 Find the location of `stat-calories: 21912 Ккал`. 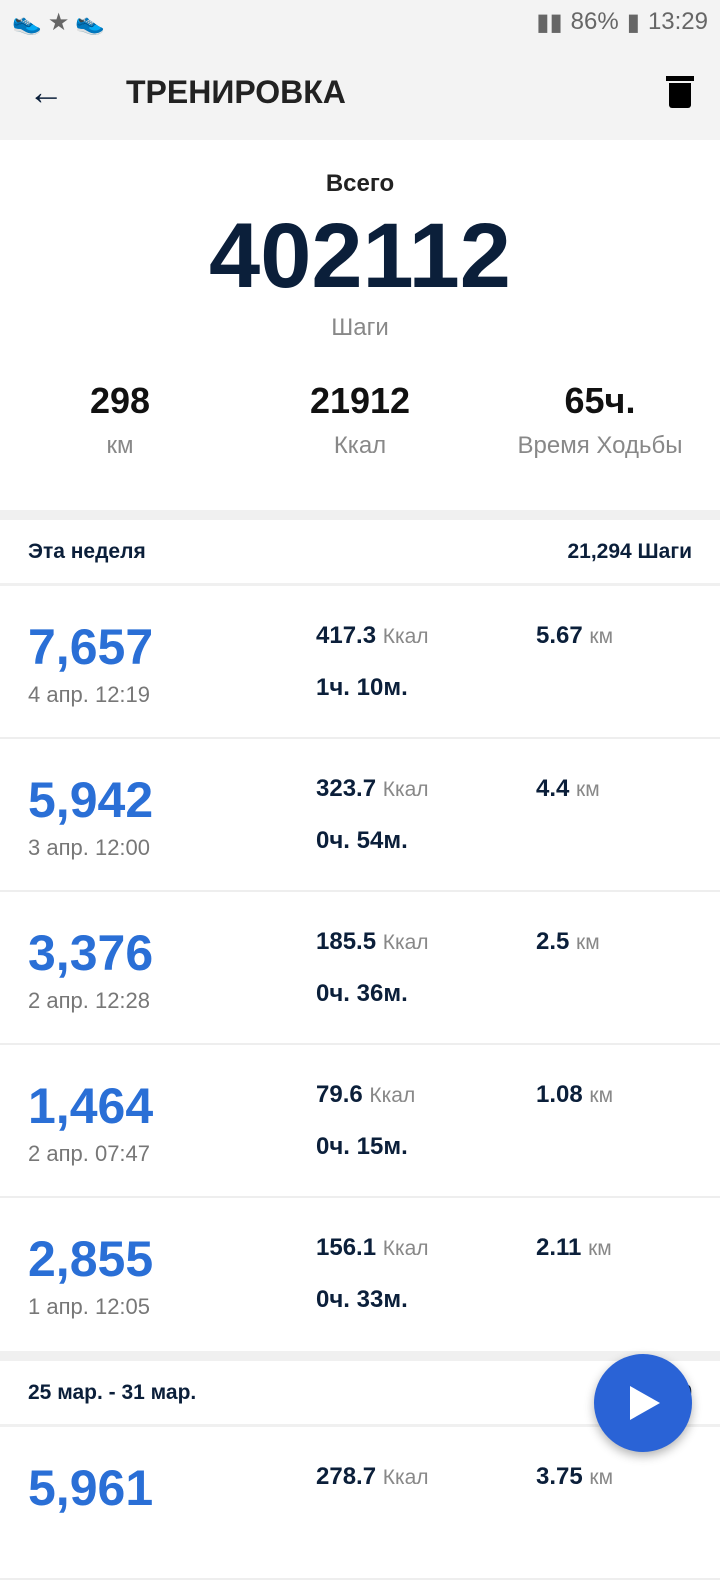

stat-calories: 21912 Ккал is located at coordinates (360, 419).